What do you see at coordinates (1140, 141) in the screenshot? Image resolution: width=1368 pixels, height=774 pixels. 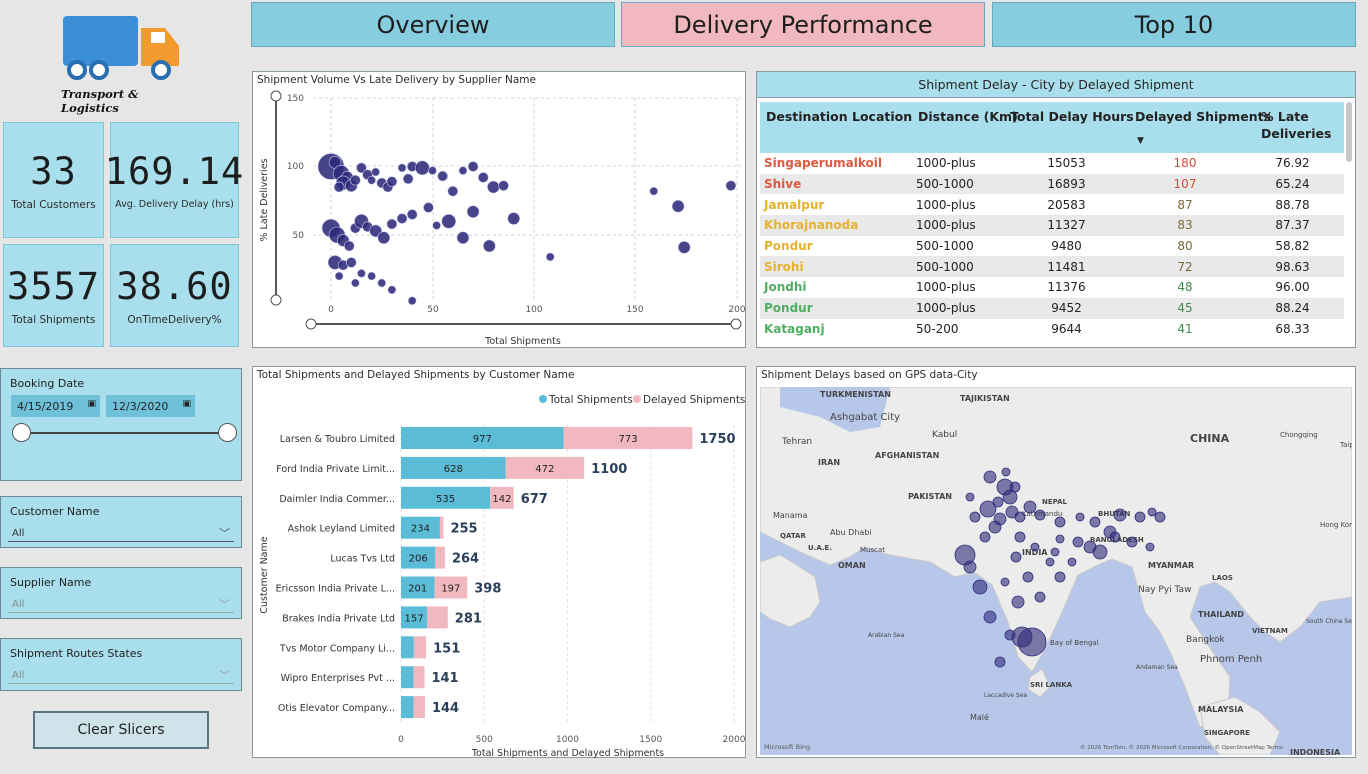 I see `sort-desc-icon: ▼` at bounding box center [1140, 141].